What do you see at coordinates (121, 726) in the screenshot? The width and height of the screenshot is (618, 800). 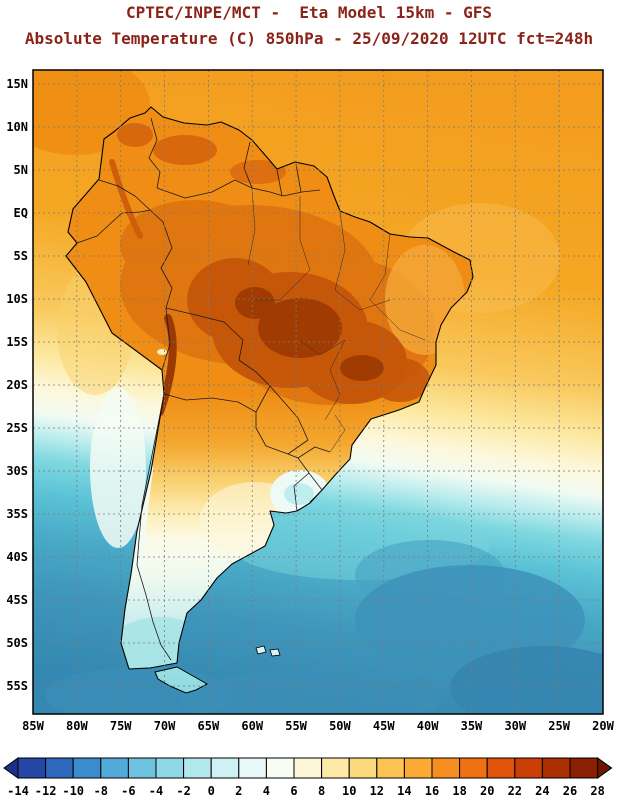 I see `lon-tick-label: 75W` at bounding box center [121, 726].